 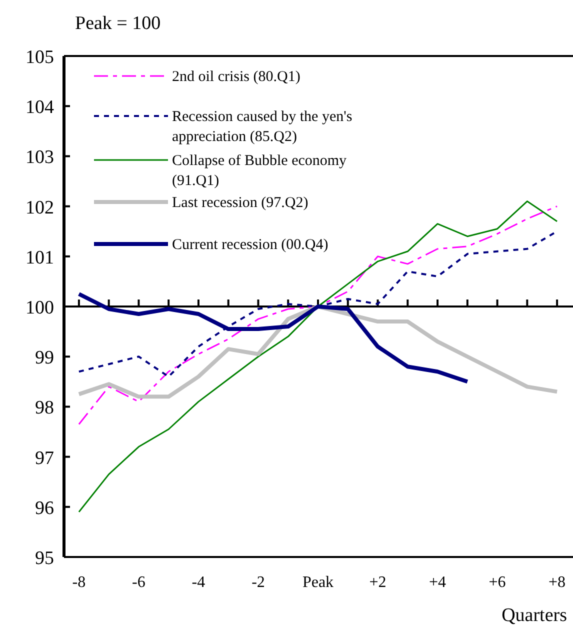 I want to click on legend-label: Current recession (00.Q4), so click(x=250, y=245).